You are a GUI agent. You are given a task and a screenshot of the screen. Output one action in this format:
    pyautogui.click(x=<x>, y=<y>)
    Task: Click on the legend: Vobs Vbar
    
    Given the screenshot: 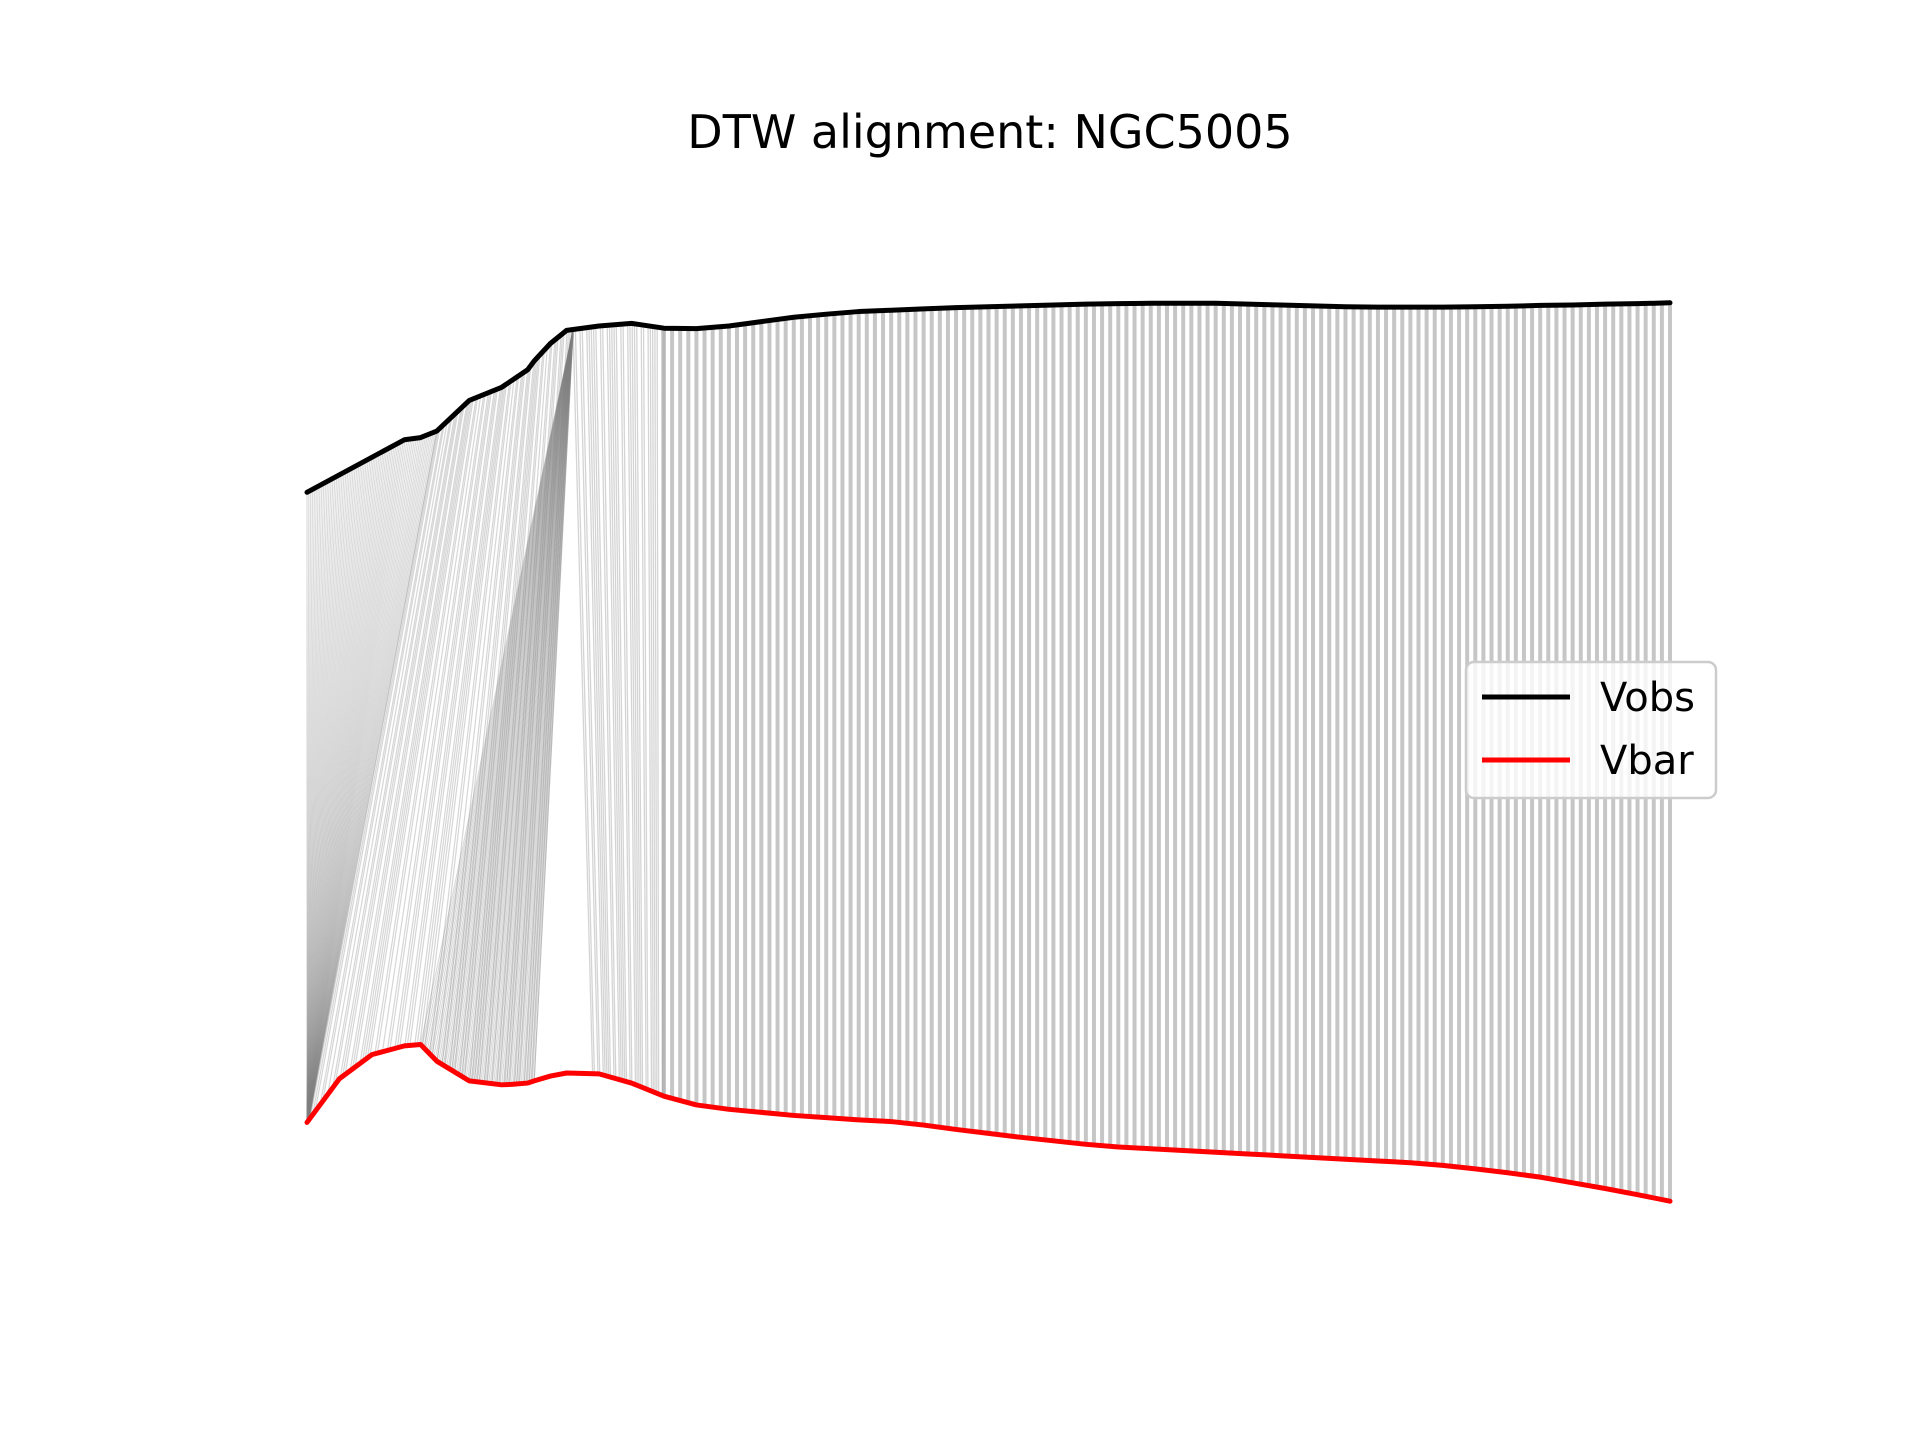 What is the action you would take?
    pyautogui.click(x=1591, y=730)
    